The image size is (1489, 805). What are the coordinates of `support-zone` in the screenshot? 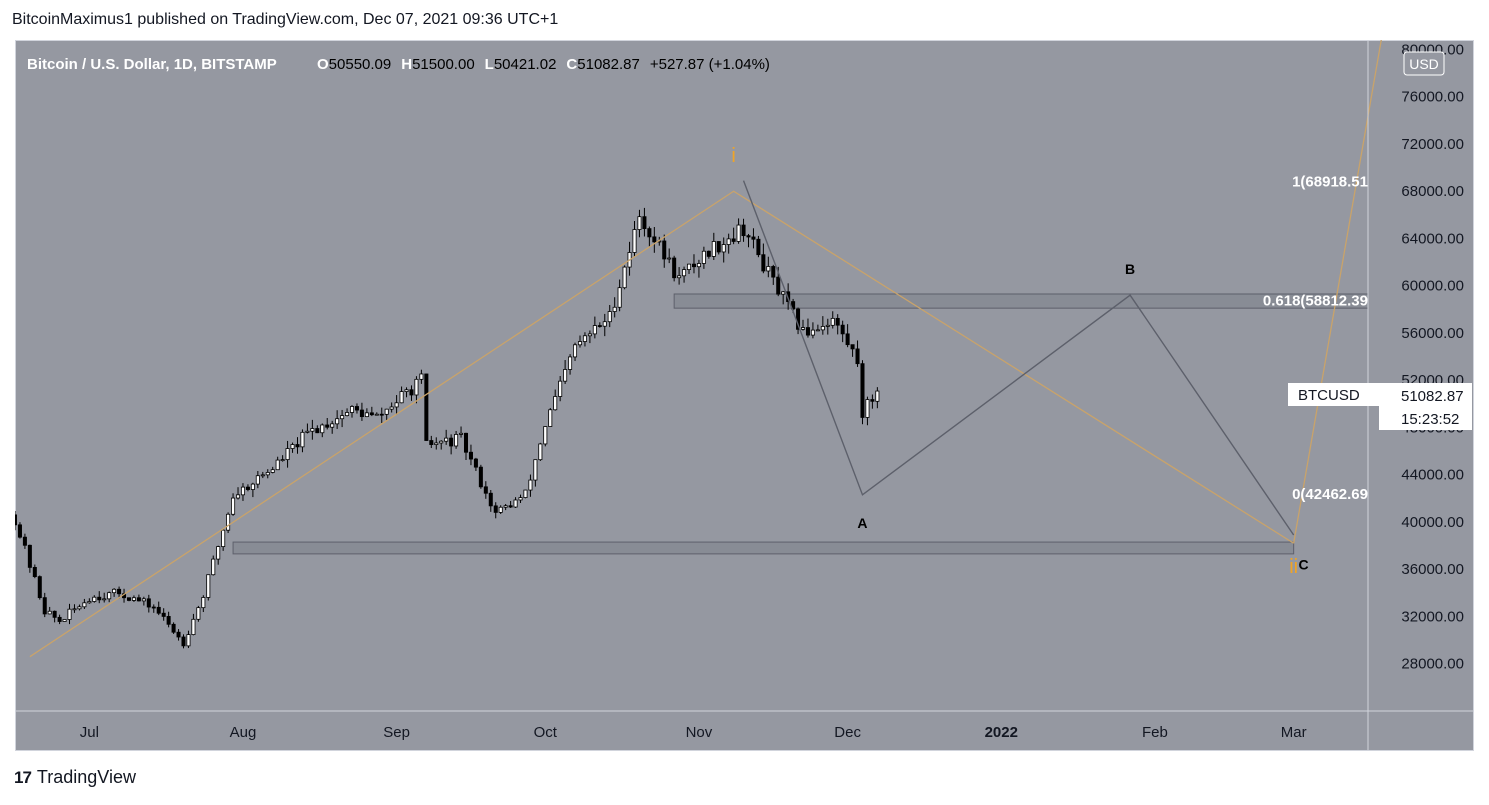 It's located at (763, 548).